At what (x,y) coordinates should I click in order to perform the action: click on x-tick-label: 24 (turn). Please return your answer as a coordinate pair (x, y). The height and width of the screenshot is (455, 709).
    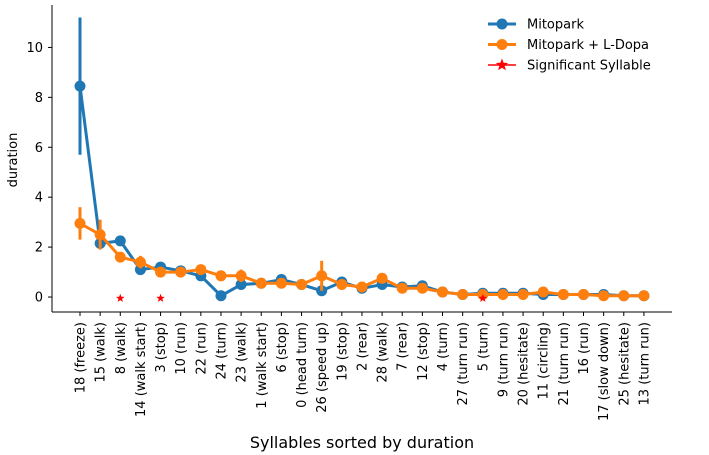
    Looking at the image, I should click on (221, 351).